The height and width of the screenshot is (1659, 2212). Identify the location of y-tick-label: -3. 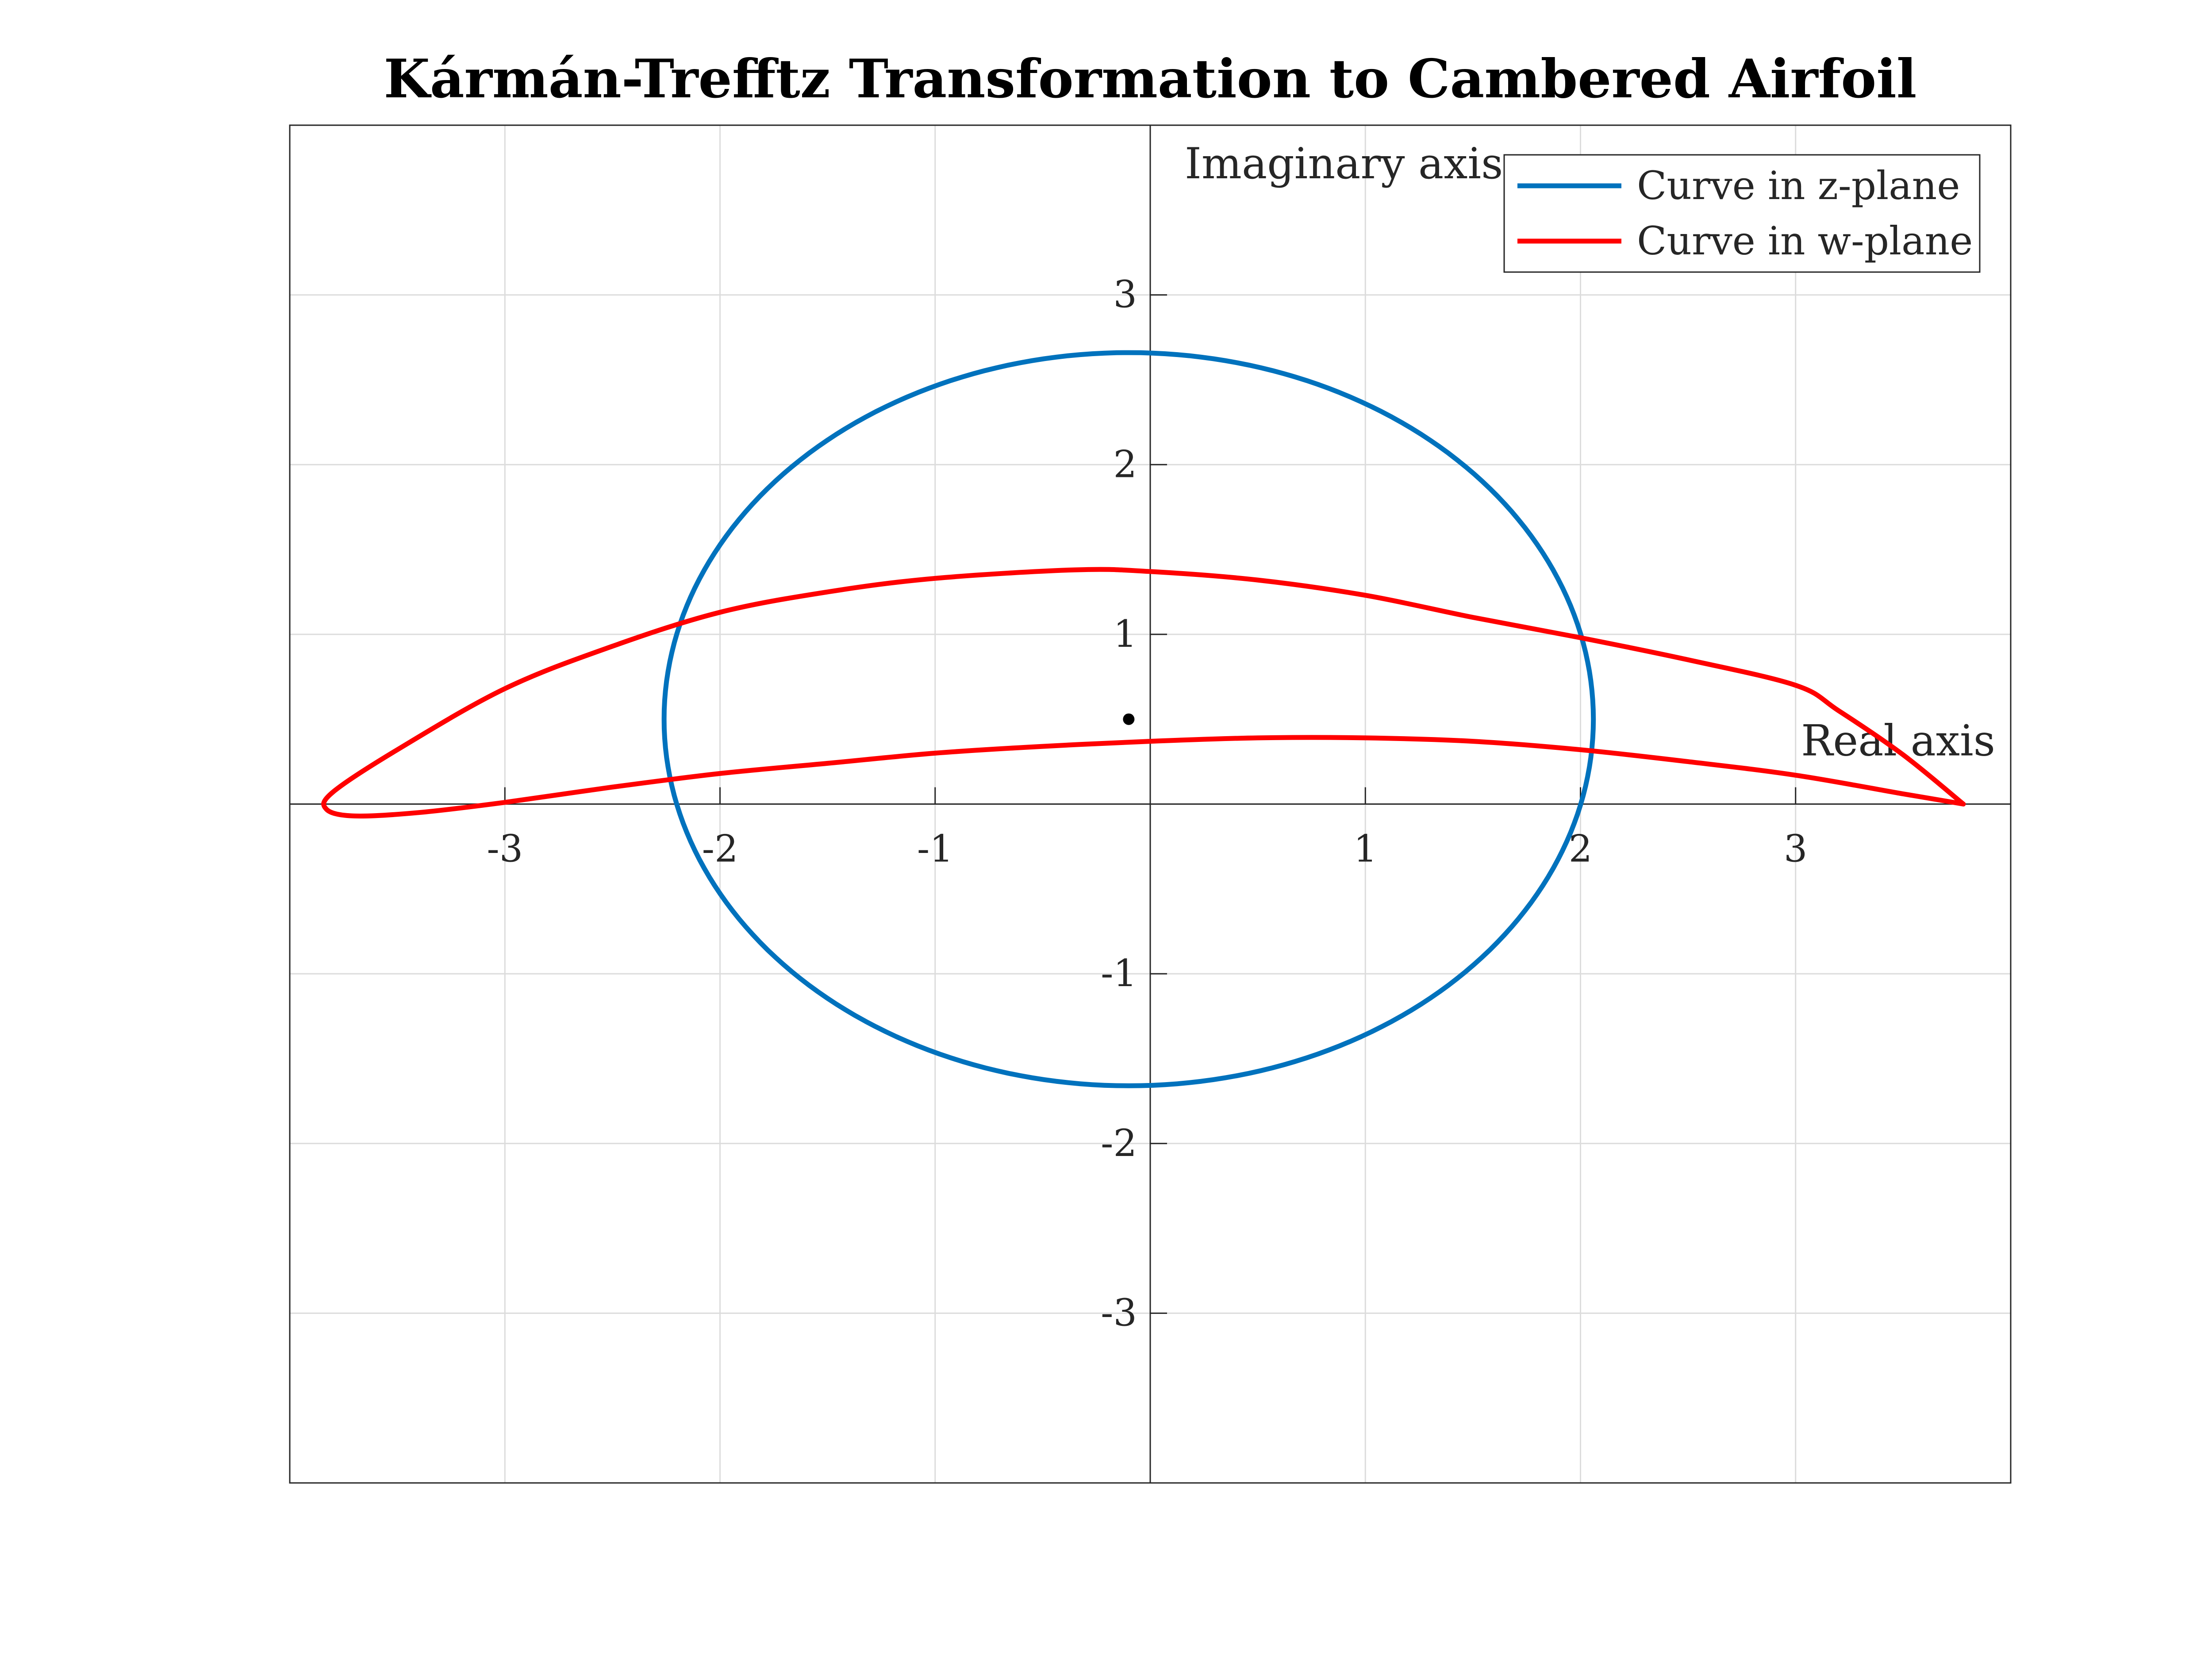
(1119, 1313).